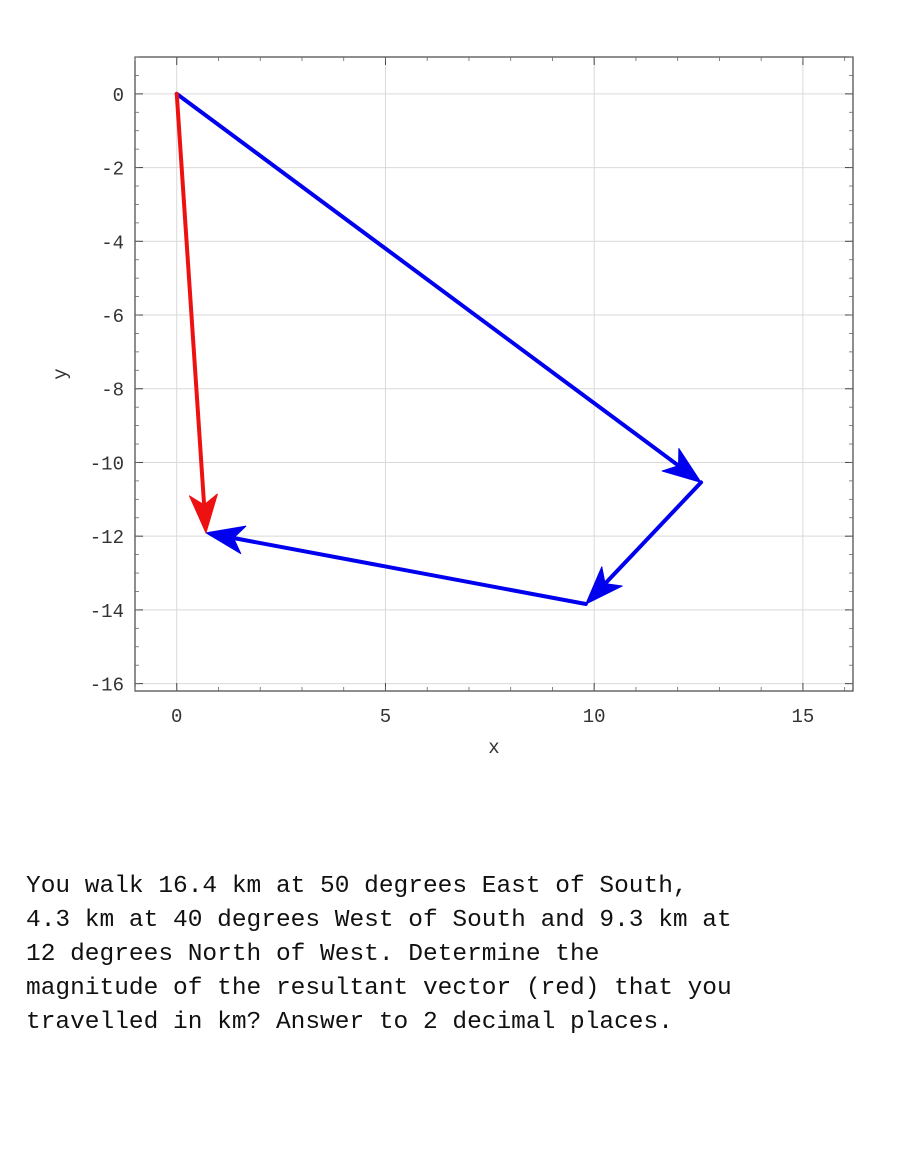 This screenshot has height=1149, width=900. What do you see at coordinates (107, 686) in the screenshot?
I see `y-tick-label: -16` at bounding box center [107, 686].